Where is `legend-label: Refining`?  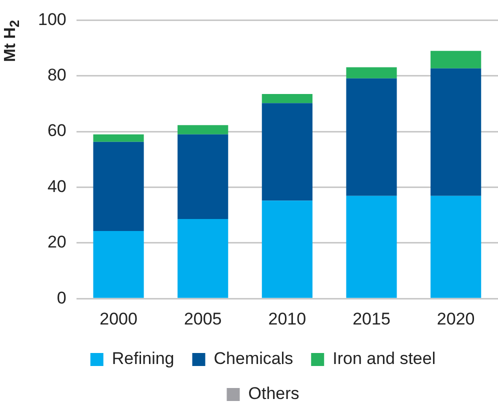
legend-label: Refining is located at coordinates (143, 358).